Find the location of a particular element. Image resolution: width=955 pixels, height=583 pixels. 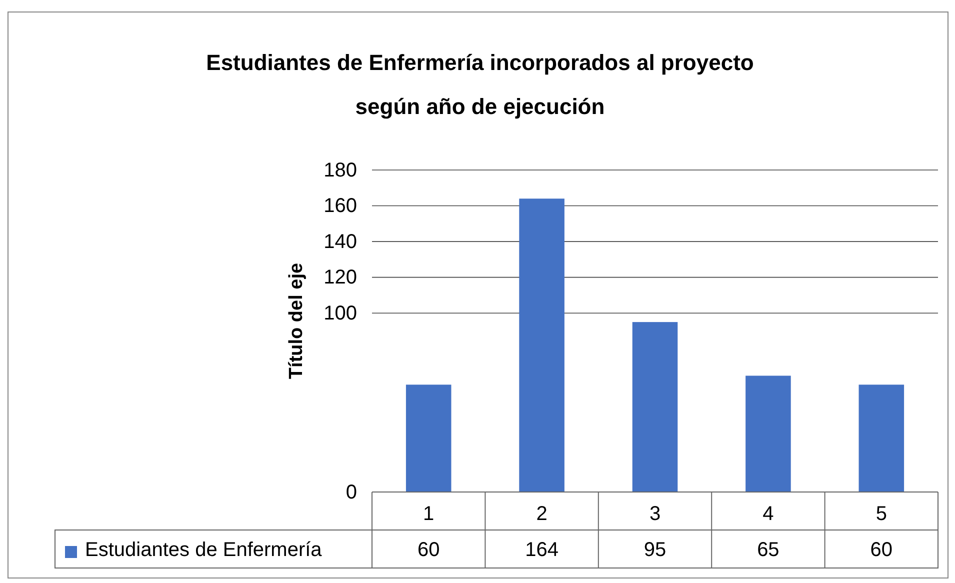

chart-title: Estudiantes de Enfermería incorporados al proyecto según año de ejecución is located at coordinates (480, 84).